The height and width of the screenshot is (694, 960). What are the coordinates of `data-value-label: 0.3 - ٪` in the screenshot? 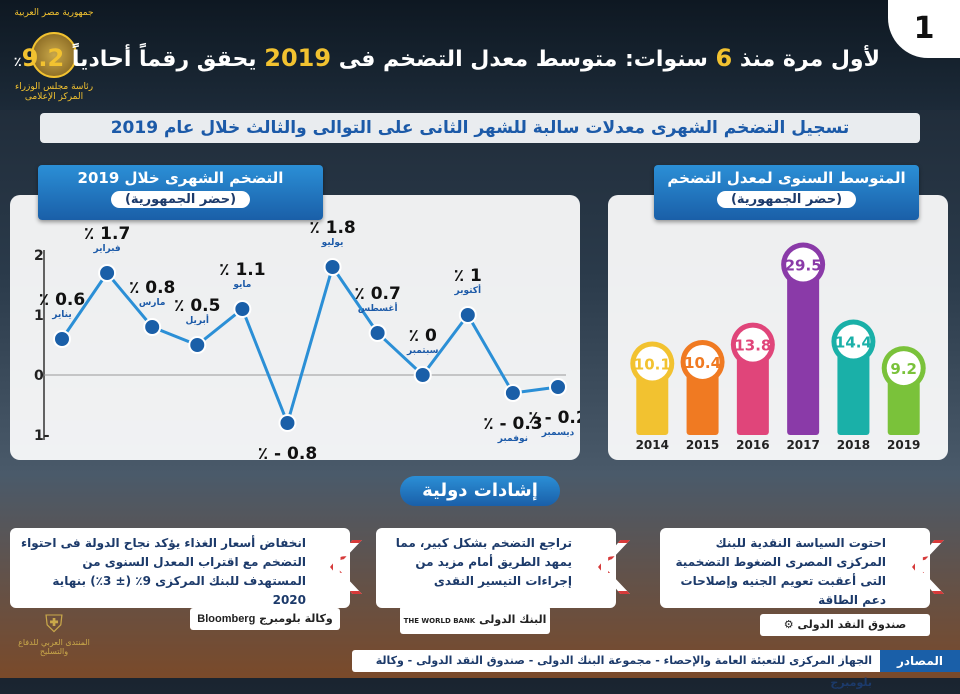 It's located at (512, 424).